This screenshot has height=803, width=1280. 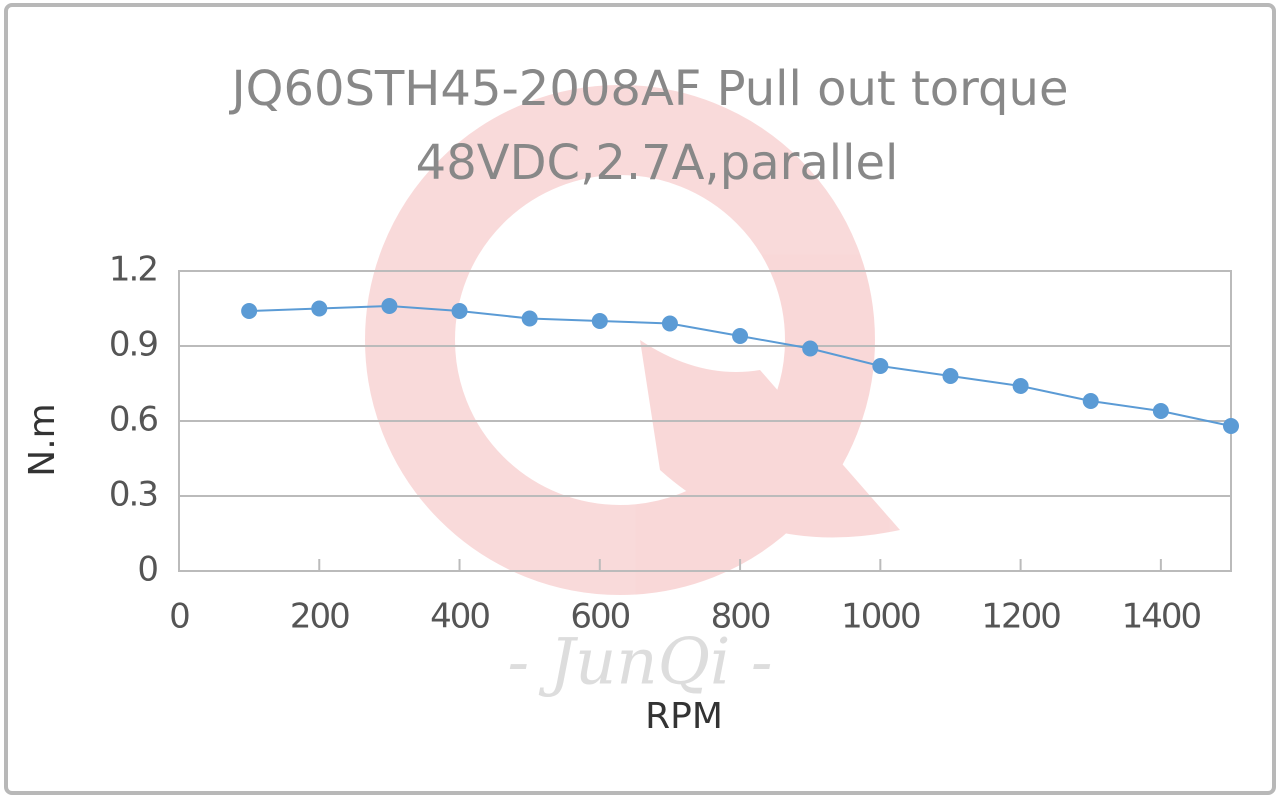 I want to click on logo-tail, so click(x=770, y=439).